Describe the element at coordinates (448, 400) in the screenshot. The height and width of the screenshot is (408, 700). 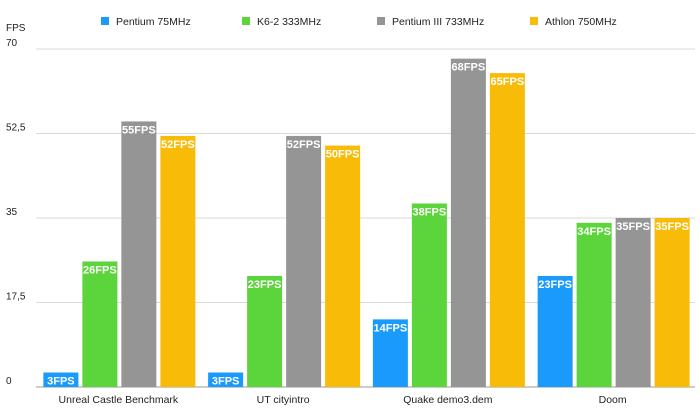
I see `x-category-label: Quake demo3.dem` at that location.